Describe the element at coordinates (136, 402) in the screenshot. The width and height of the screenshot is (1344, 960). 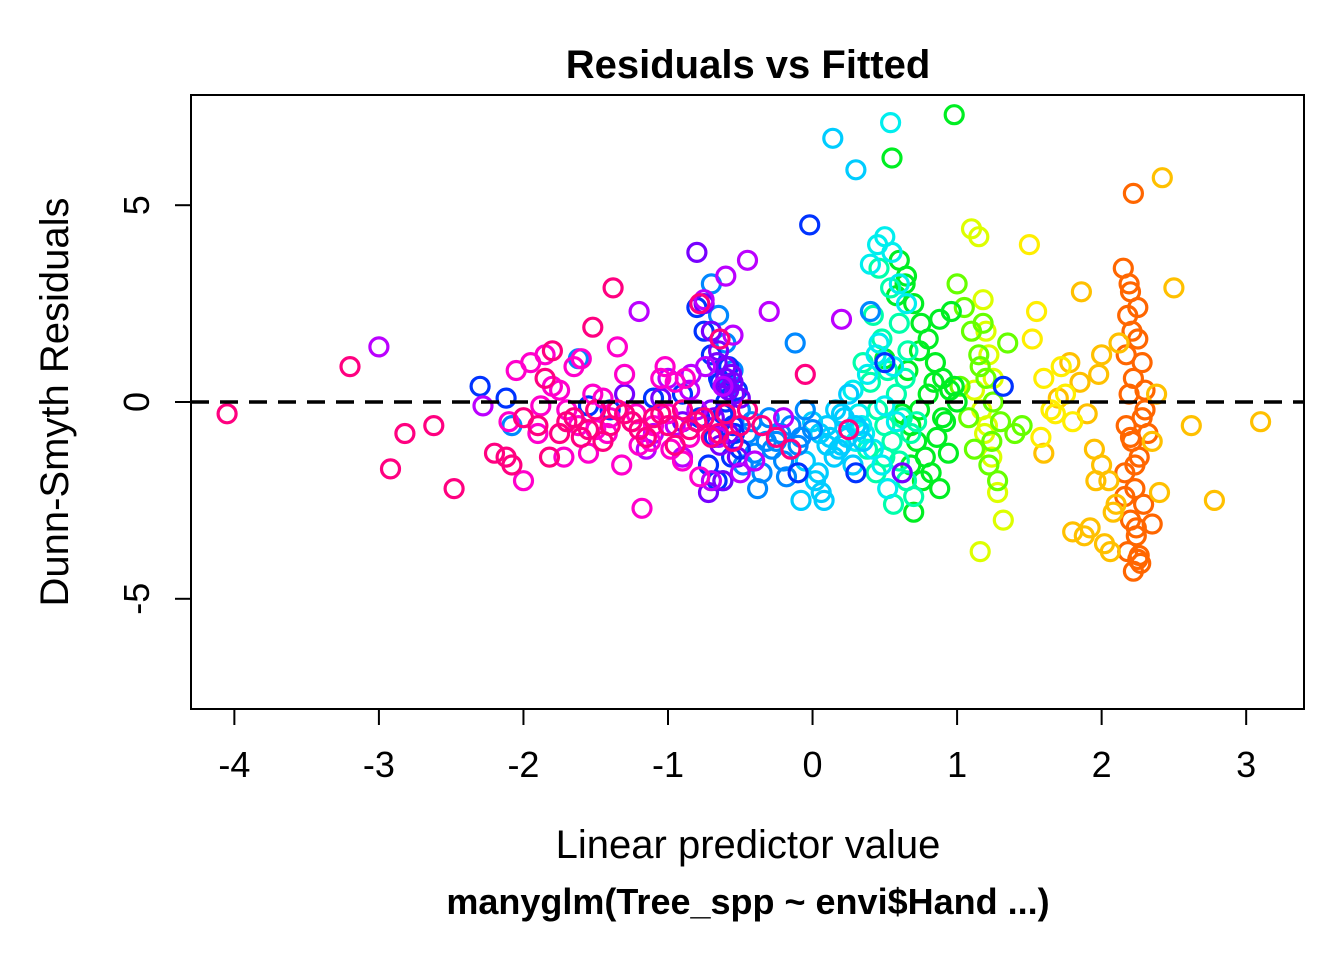
I see `y-tick-label: 0` at that location.